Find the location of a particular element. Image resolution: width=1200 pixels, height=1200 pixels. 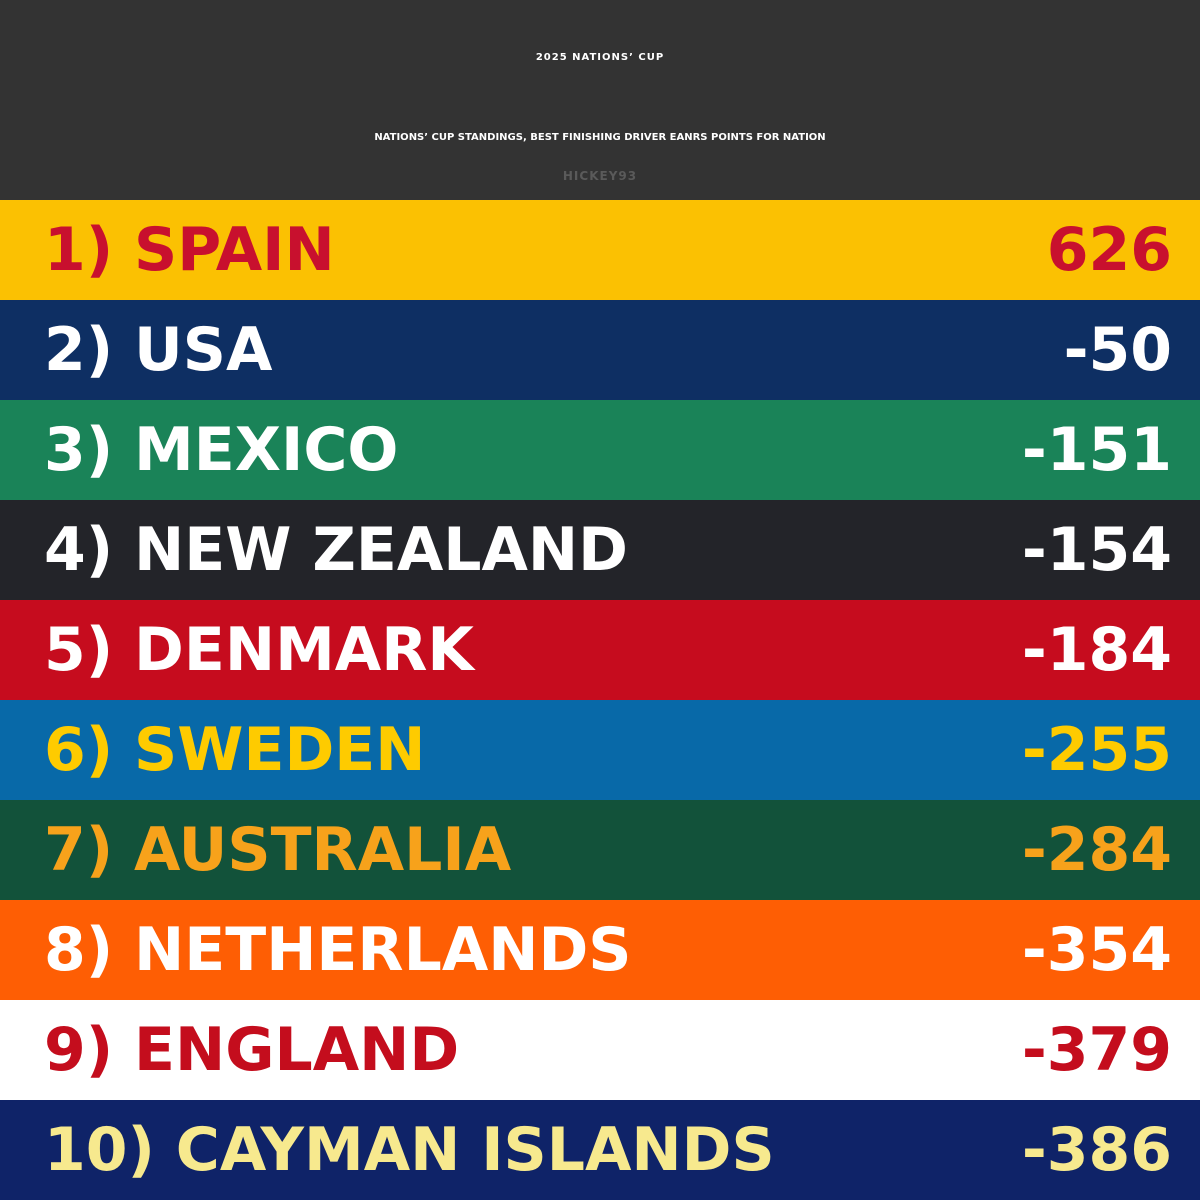

standing-row: 4) NEW ZEALAND -154 is located at coordinates (600, 550).